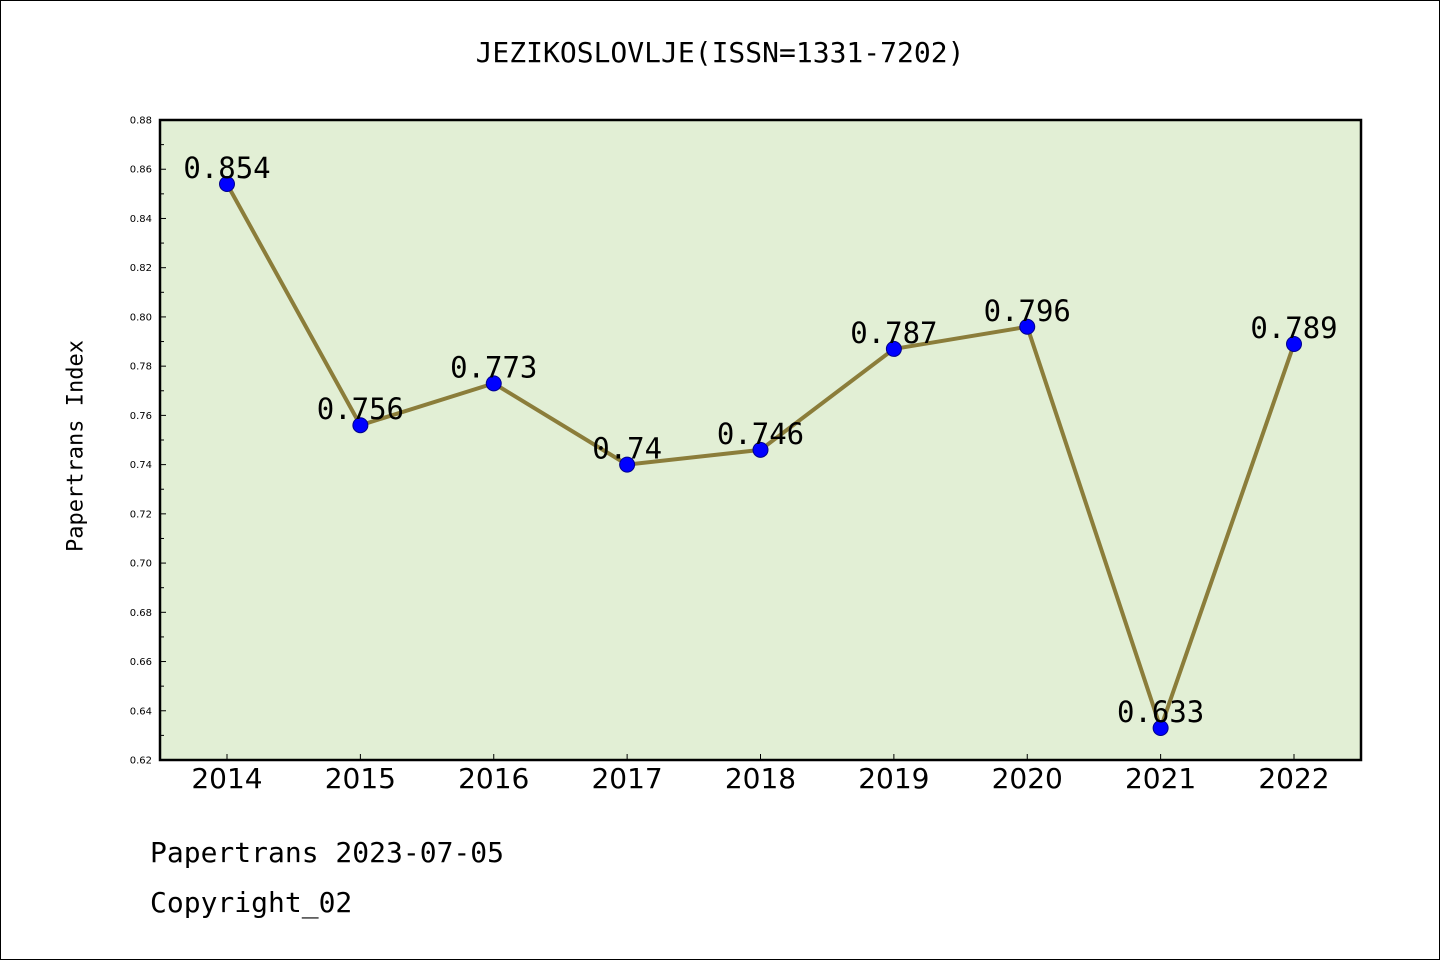  What do you see at coordinates (1293, 328) in the screenshot?
I see `data-point-label: 0.789` at bounding box center [1293, 328].